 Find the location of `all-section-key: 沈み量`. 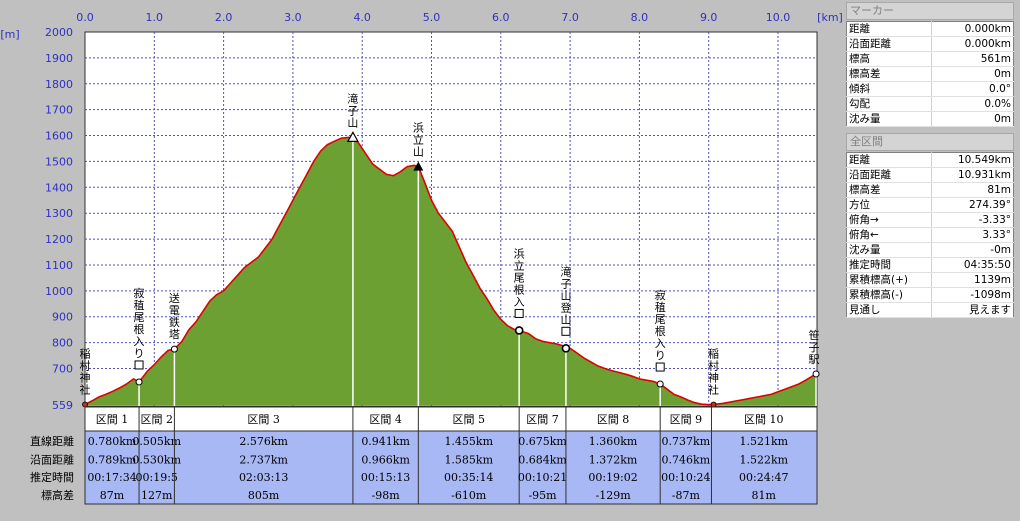

all-section-key: 沈み量 is located at coordinates (889, 250).